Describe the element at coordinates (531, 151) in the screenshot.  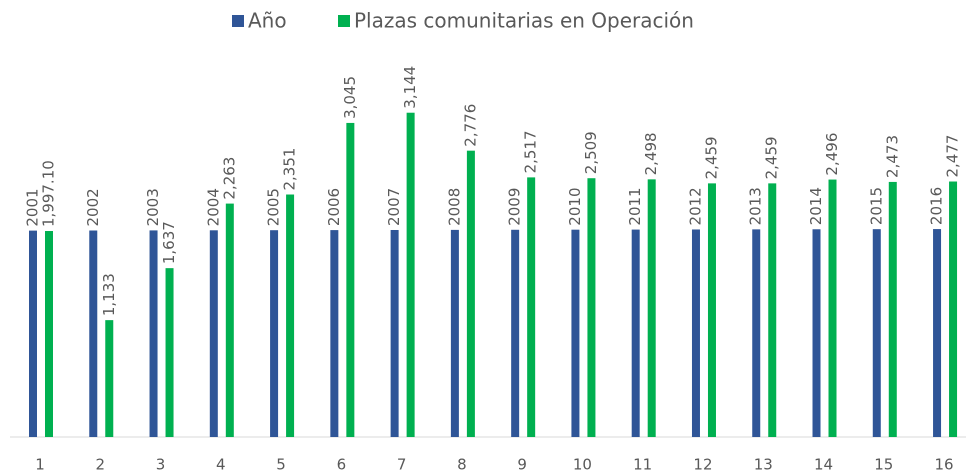
I see `value-label: 2,517` at that location.